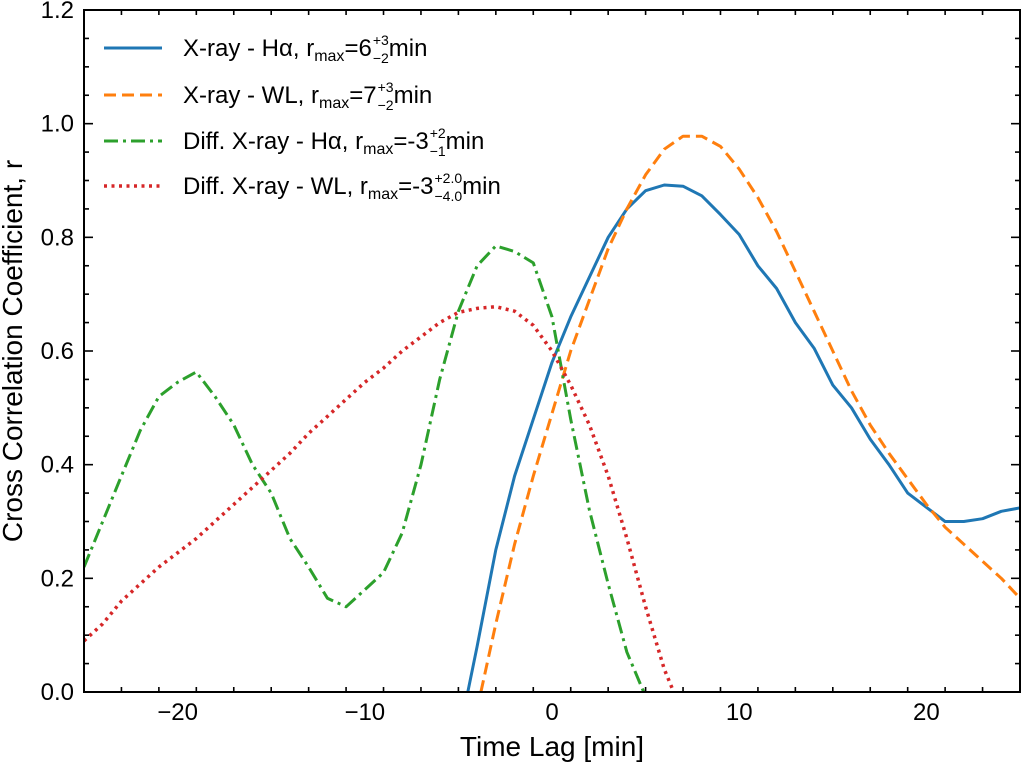  Describe the element at coordinates (14, 351) in the screenshot. I see `y-axis-label: Cross Correlation Coefficient, r` at that location.